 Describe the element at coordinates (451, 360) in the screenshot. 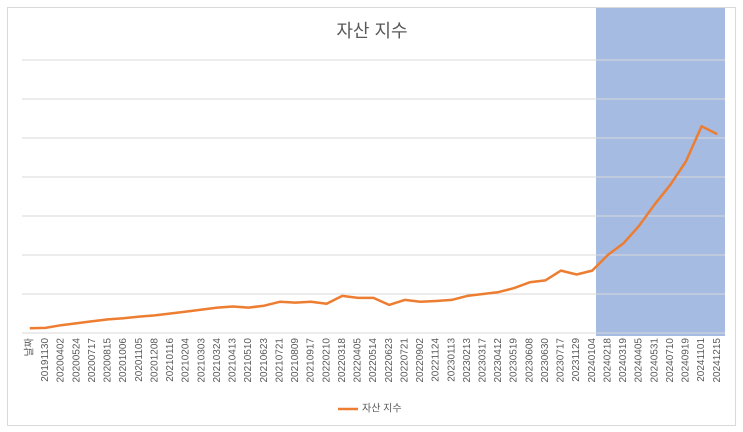

I see `x-tick-label: 20230113` at that location.